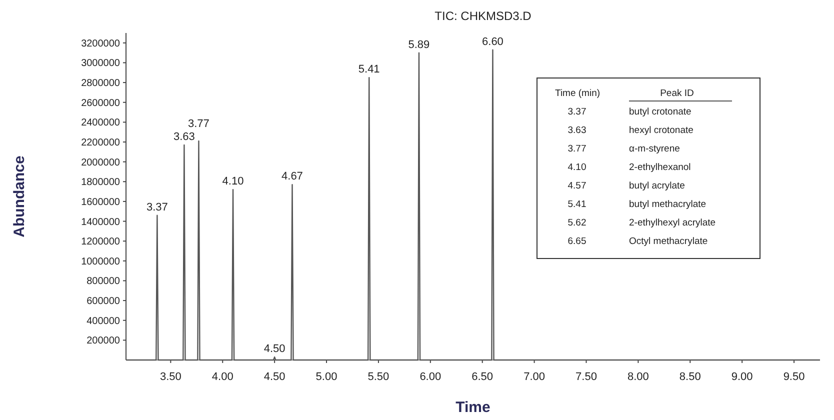 The image size is (834, 420). I want to click on annotation: butyl acrylate, so click(657, 186).